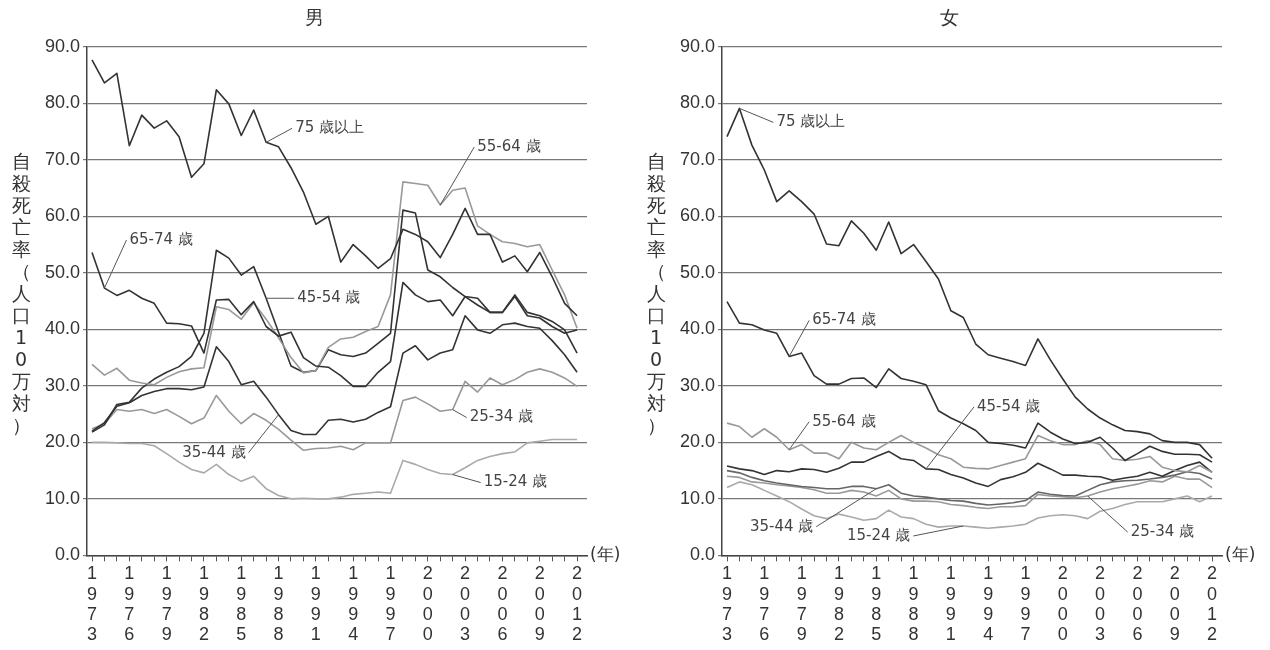  What do you see at coordinates (161, 238) in the screenshot?
I see `text: 65-74 歳` at bounding box center [161, 238].